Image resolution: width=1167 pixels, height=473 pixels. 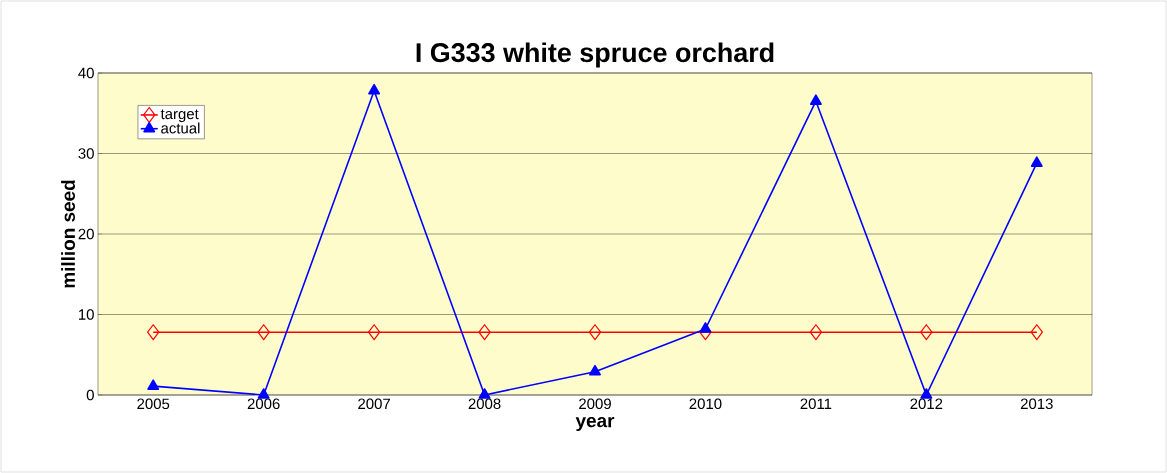 I want to click on x-tick-label: 2008, so click(x=484, y=404).